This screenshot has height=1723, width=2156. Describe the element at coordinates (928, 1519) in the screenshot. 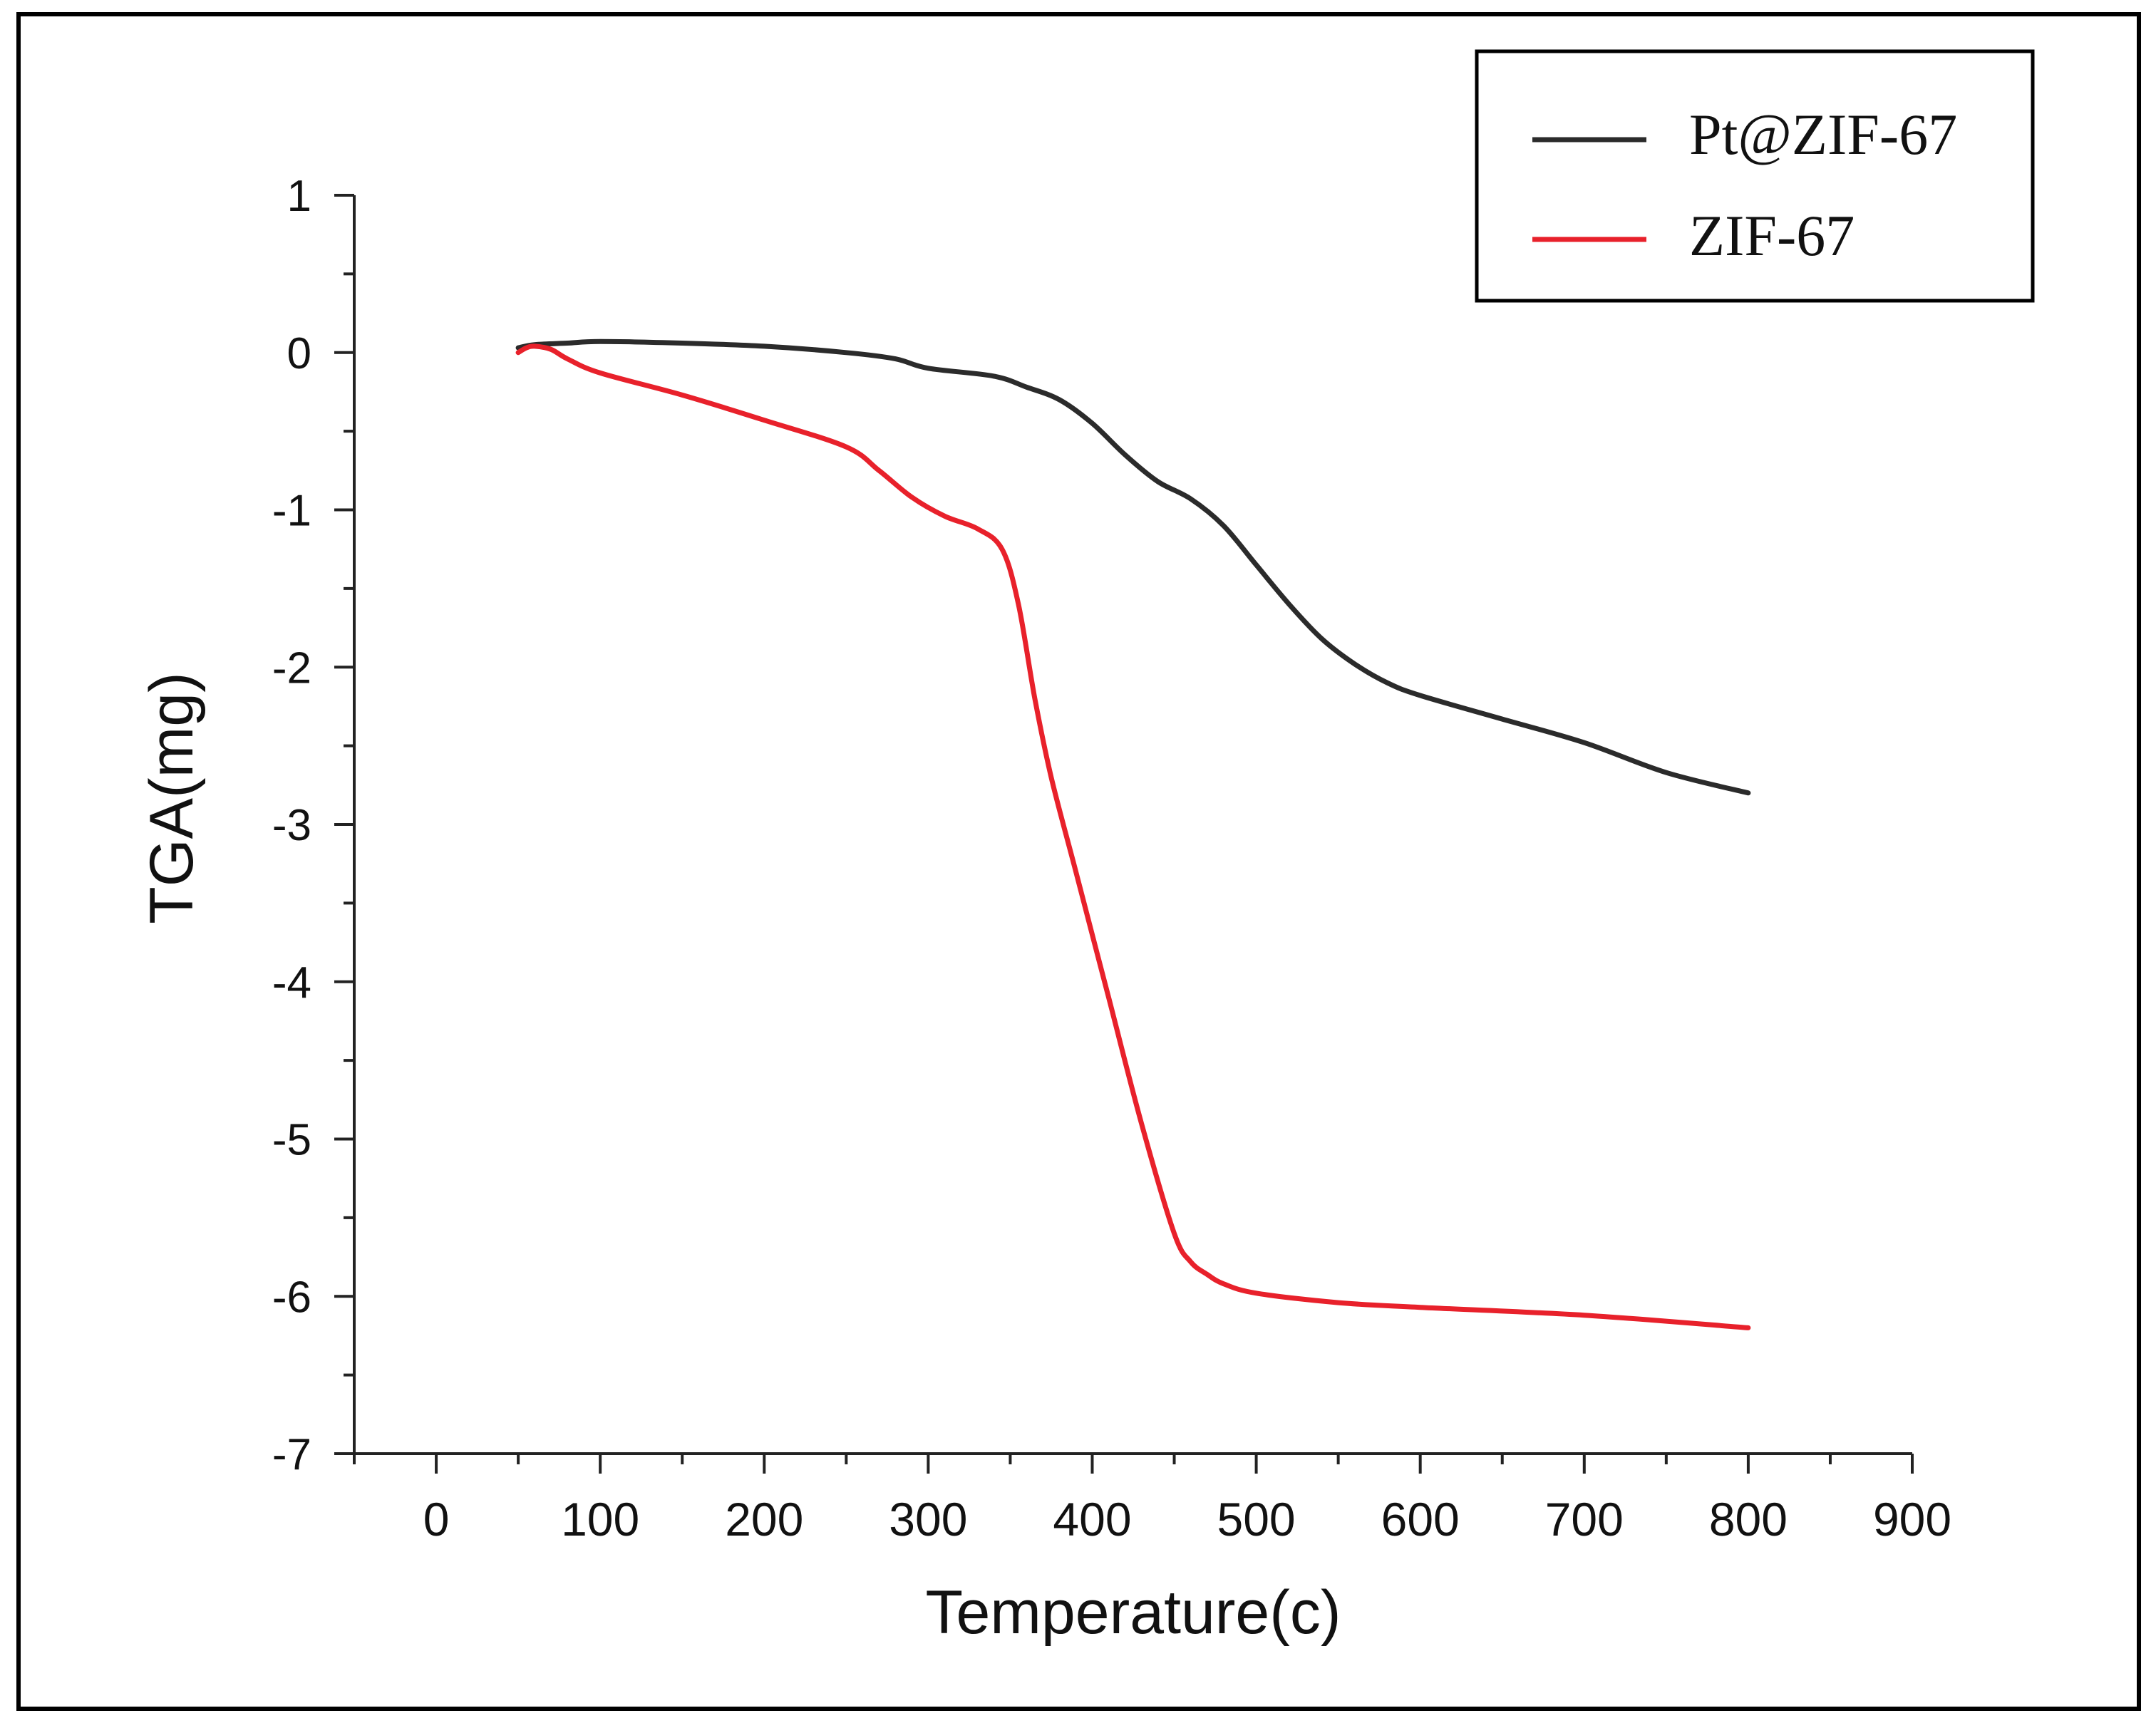

I see `x-tick-label: 300` at that location.